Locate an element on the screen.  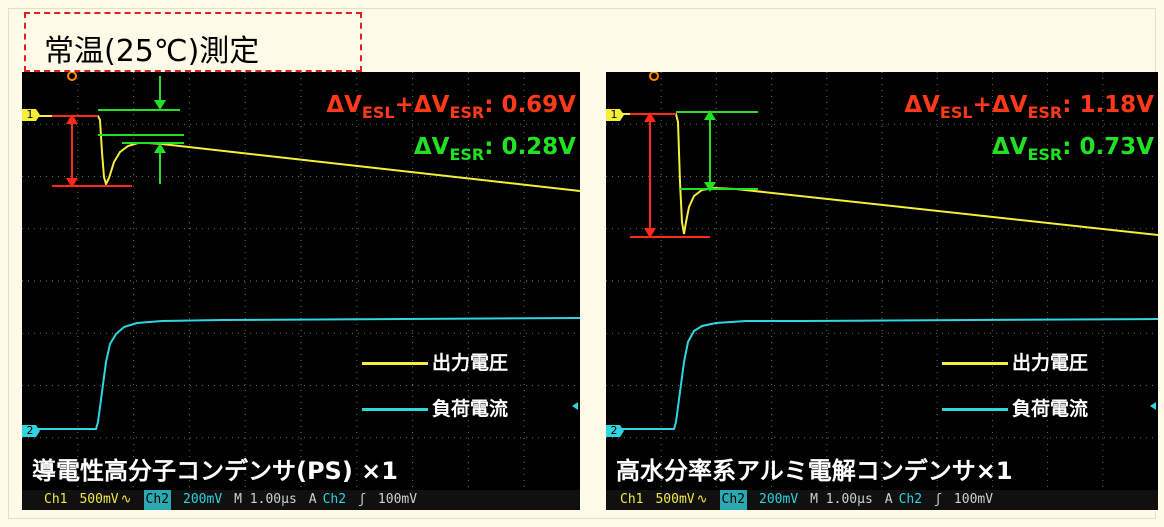
esl-esr-annotation: ΔVESL+ΔVESR: 0.69V is located at coordinates (451, 107).